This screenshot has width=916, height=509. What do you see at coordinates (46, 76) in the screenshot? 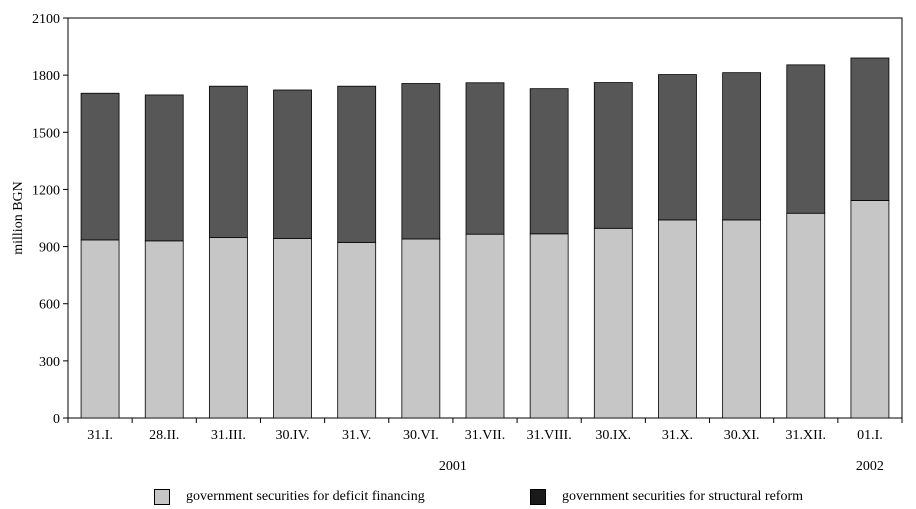
I see `y-tick-label: 1800` at bounding box center [46, 76].